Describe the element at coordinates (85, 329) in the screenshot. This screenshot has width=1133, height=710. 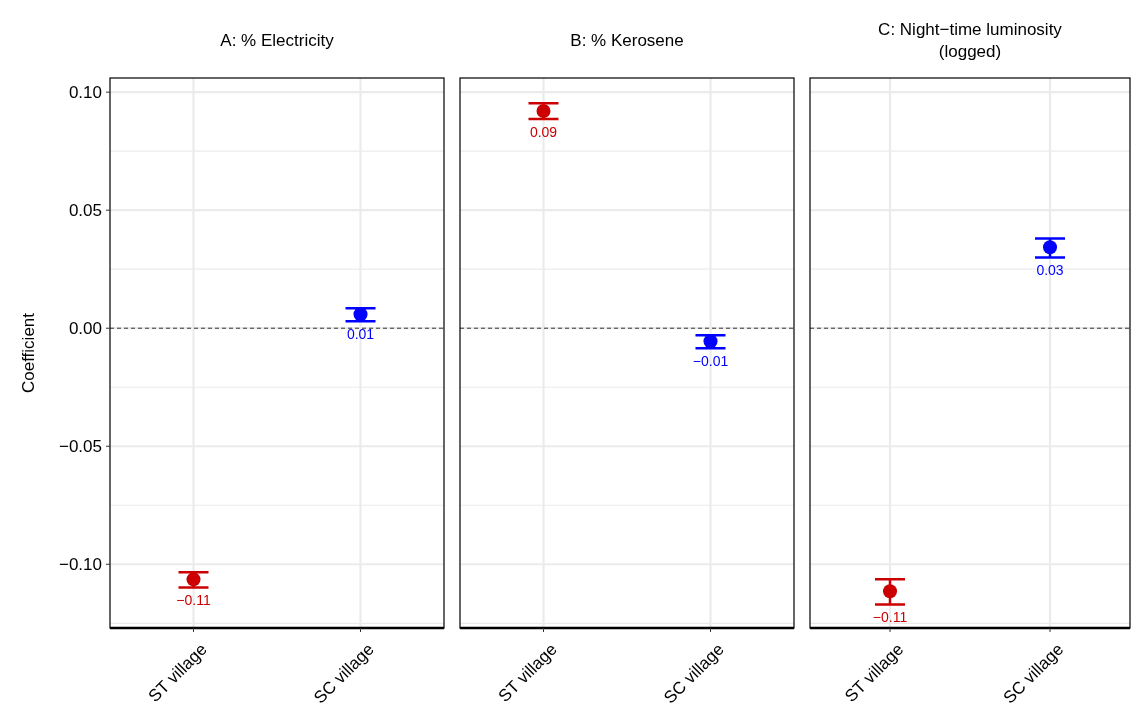
I see `y-tick-label: 0.00` at that location.